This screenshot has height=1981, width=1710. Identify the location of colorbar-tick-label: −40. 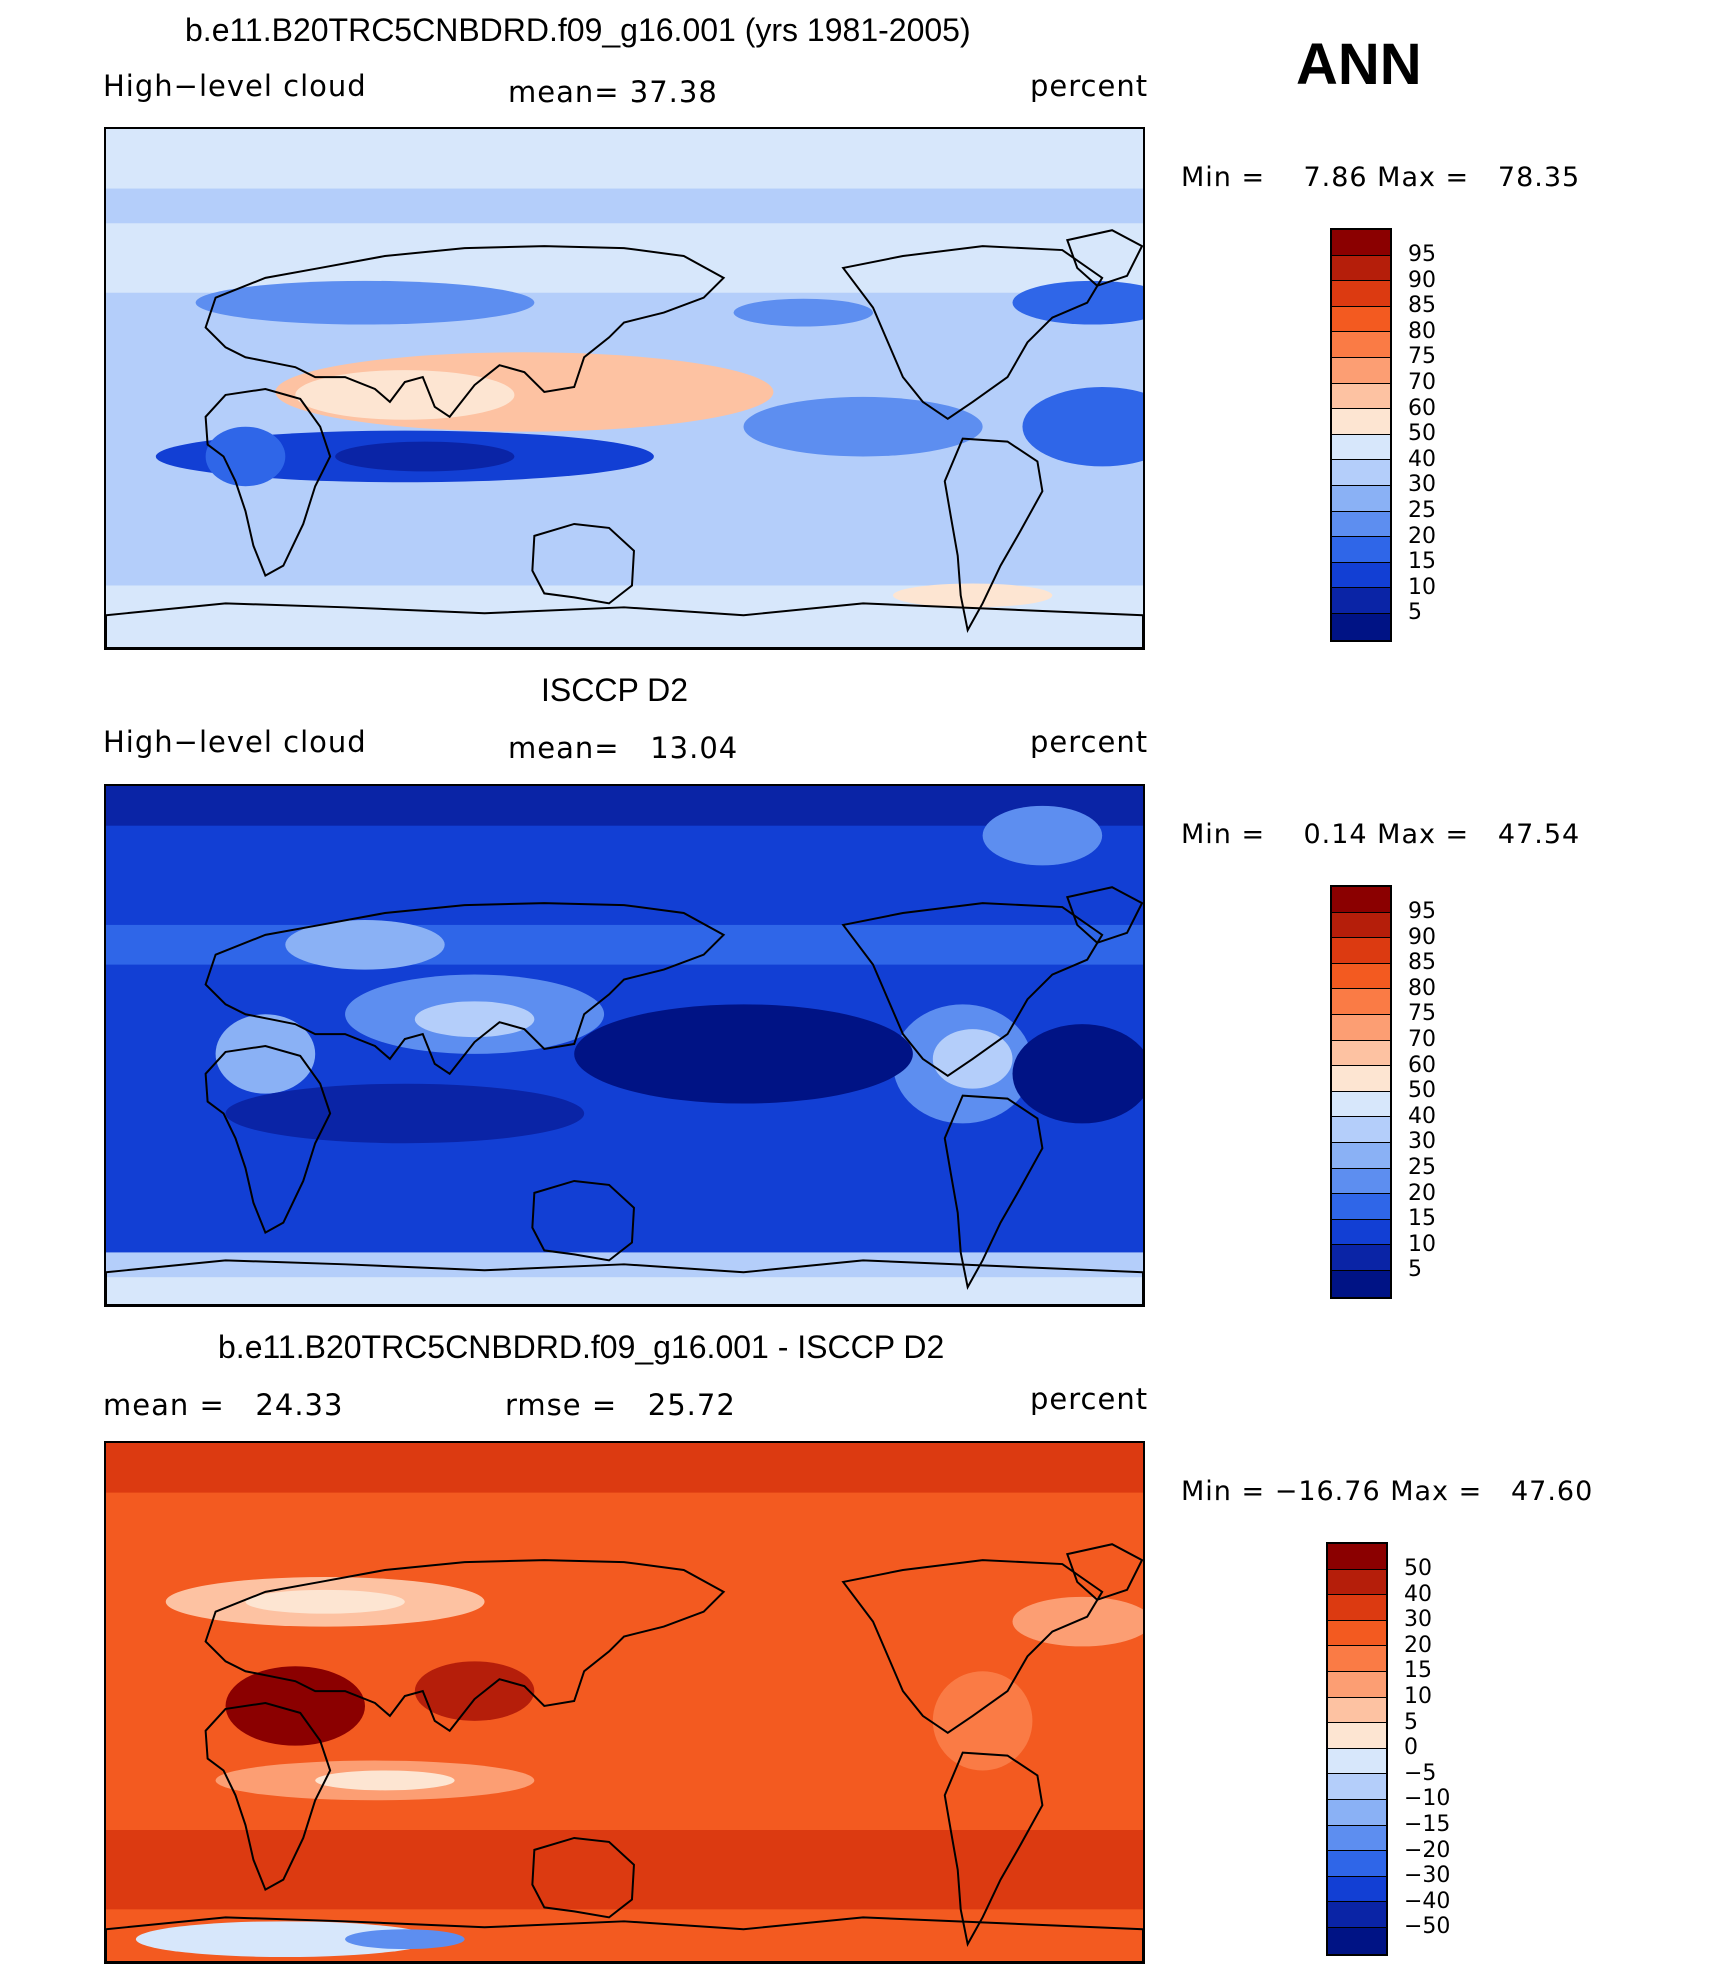
(1427, 1901).